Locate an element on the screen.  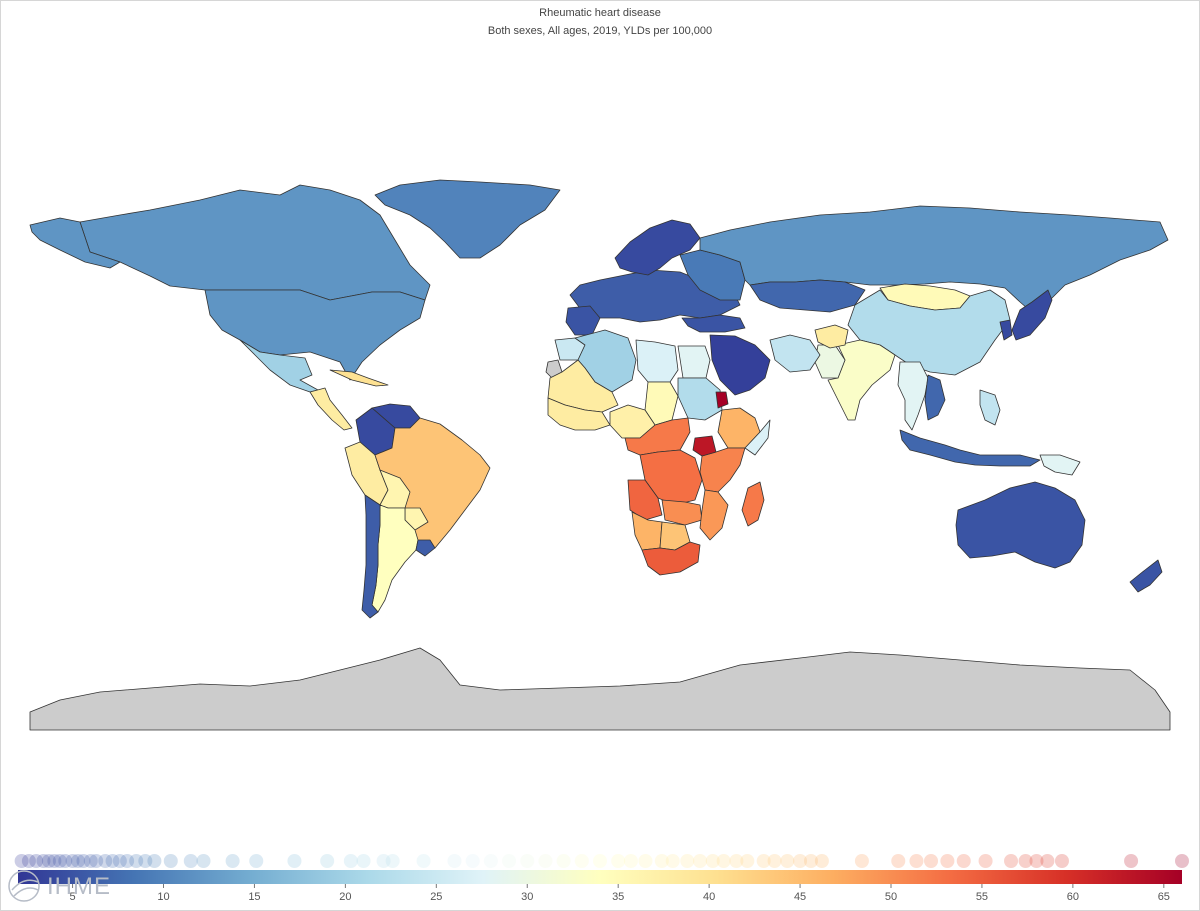
legend-tick-label: 25 is located at coordinates (436, 897).